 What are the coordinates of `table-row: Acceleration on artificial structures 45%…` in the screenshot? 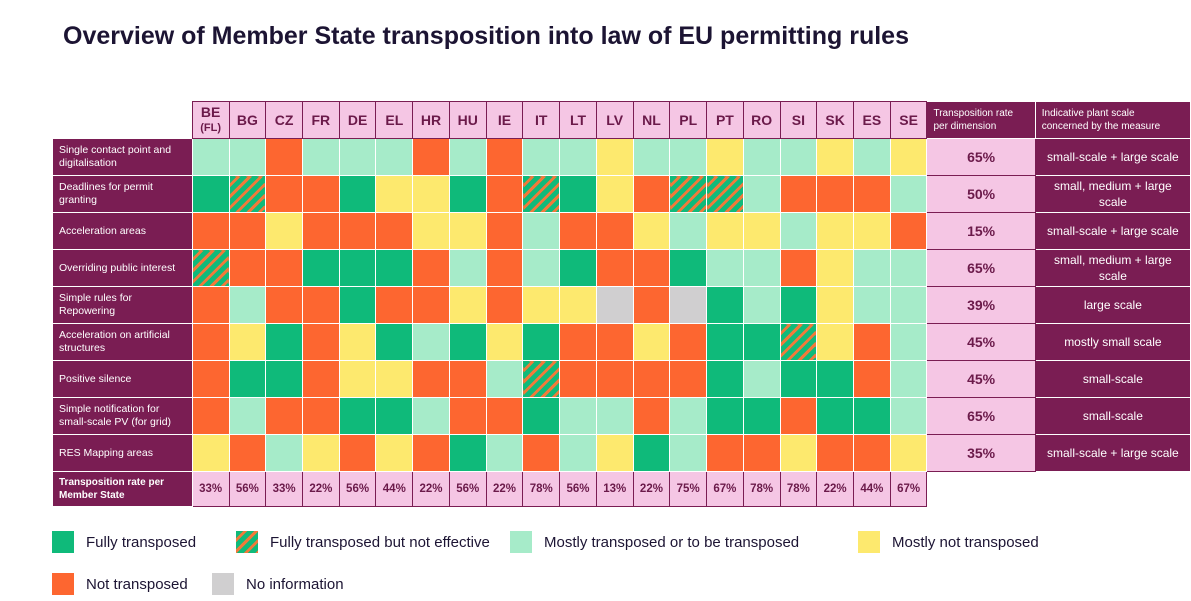 It's located at (621, 342).